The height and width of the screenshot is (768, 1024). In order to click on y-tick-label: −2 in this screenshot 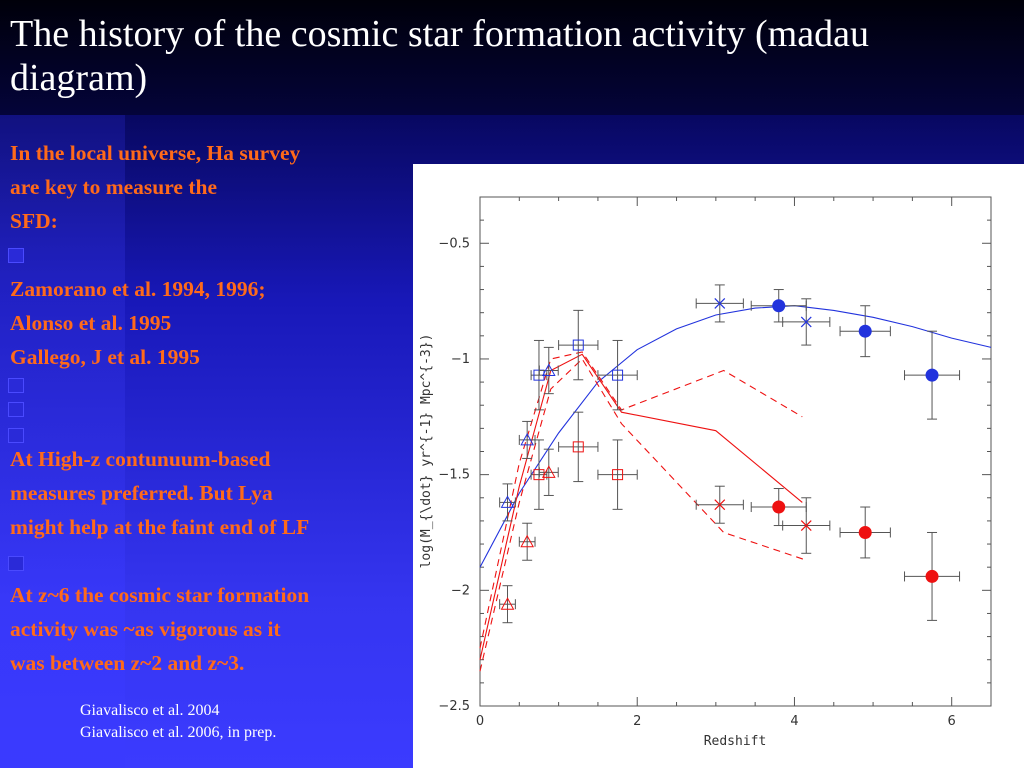, I will do `click(460, 590)`.